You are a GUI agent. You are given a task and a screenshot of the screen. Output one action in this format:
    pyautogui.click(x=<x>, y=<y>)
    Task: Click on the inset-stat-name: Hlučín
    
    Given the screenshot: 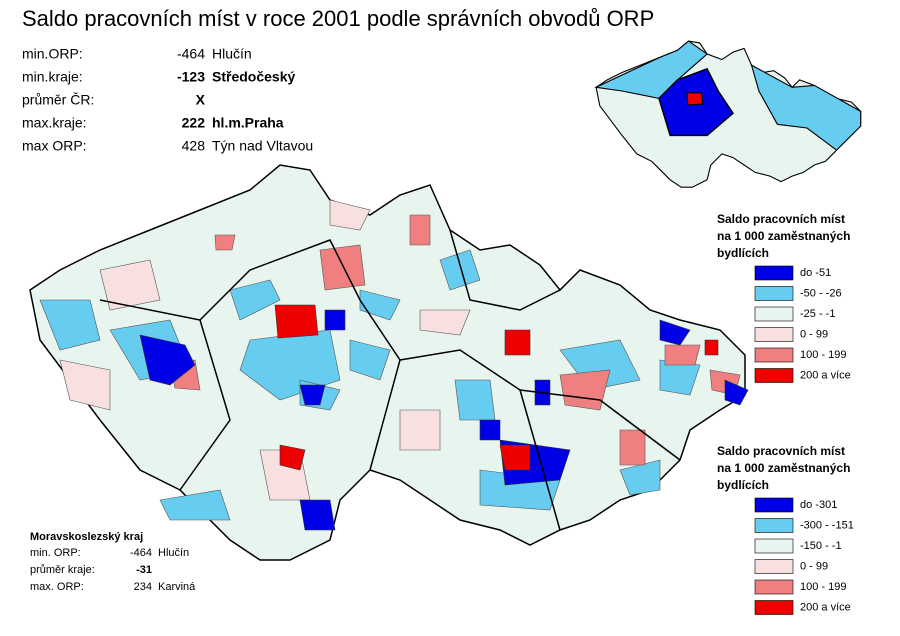 What is the action you would take?
    pyautogui.click(x=173, y=553)
    